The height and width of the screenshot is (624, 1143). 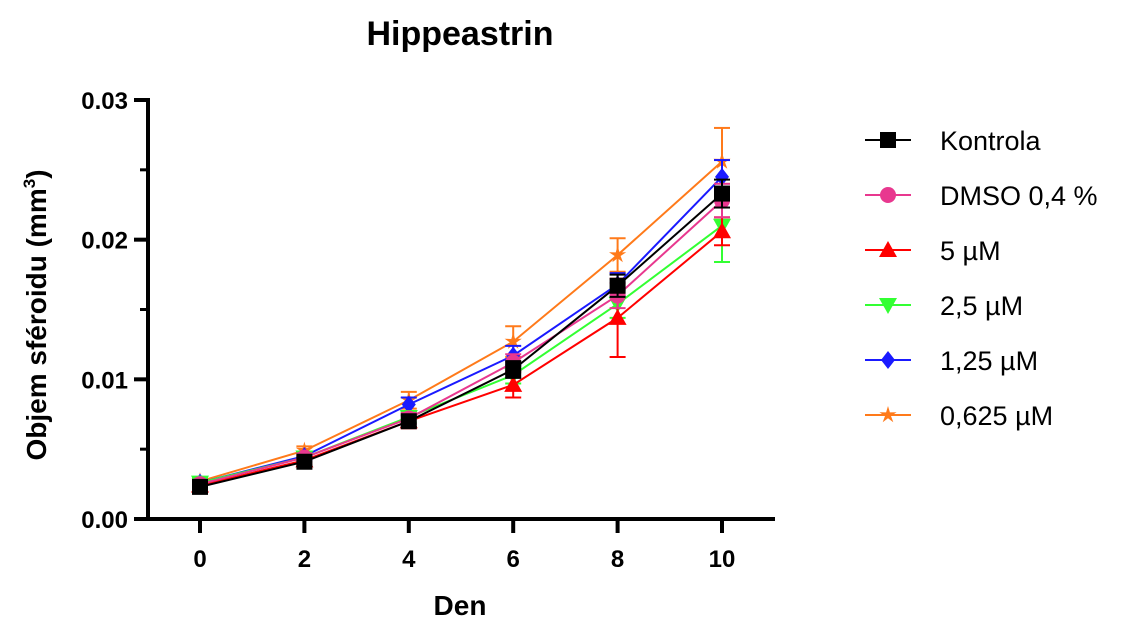 I want to click on chart-title: Hippeastrin, so click(x=459, y=34).